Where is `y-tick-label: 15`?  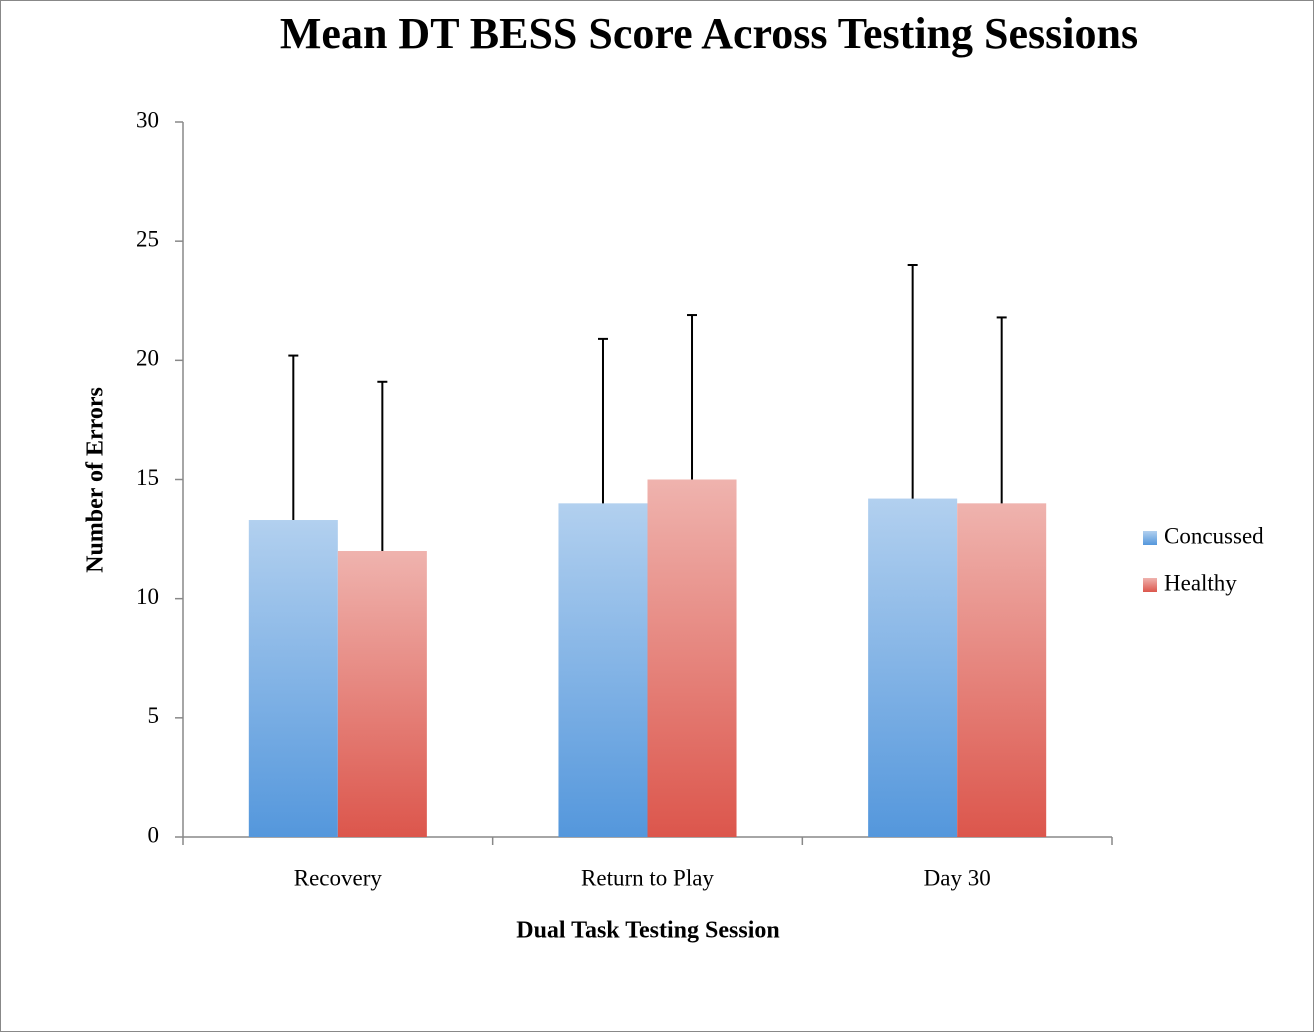 y-tick-label: 15 is located at coordinates (147, 477).